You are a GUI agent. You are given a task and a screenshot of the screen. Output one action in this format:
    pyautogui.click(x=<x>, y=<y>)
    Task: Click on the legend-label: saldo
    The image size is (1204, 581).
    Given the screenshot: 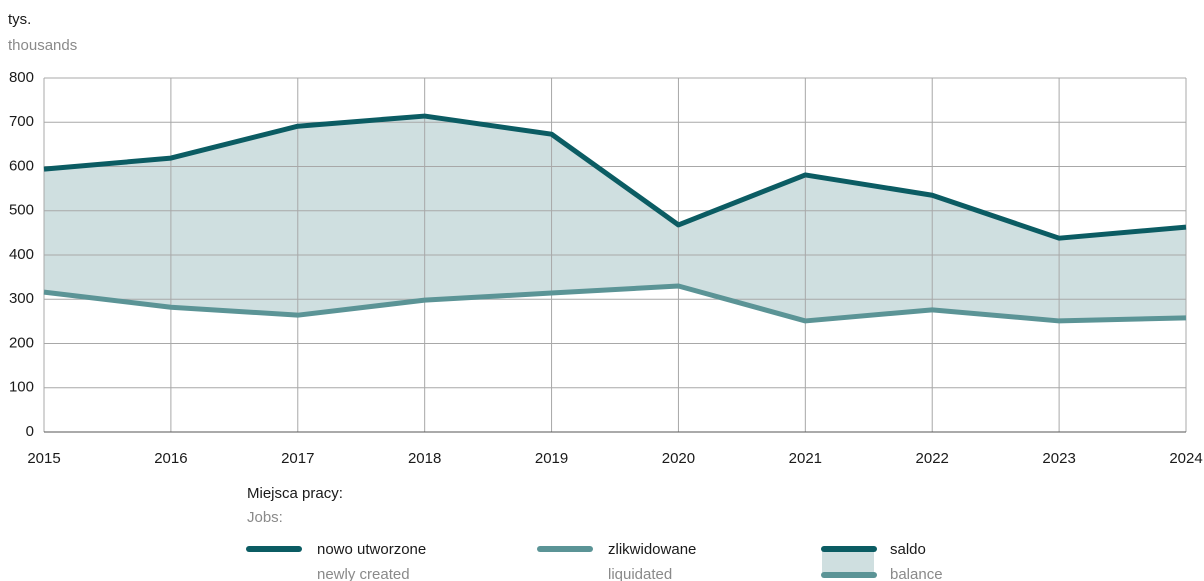 What is the action you would take?
    pyautogui.click(x=908, y=549)
    